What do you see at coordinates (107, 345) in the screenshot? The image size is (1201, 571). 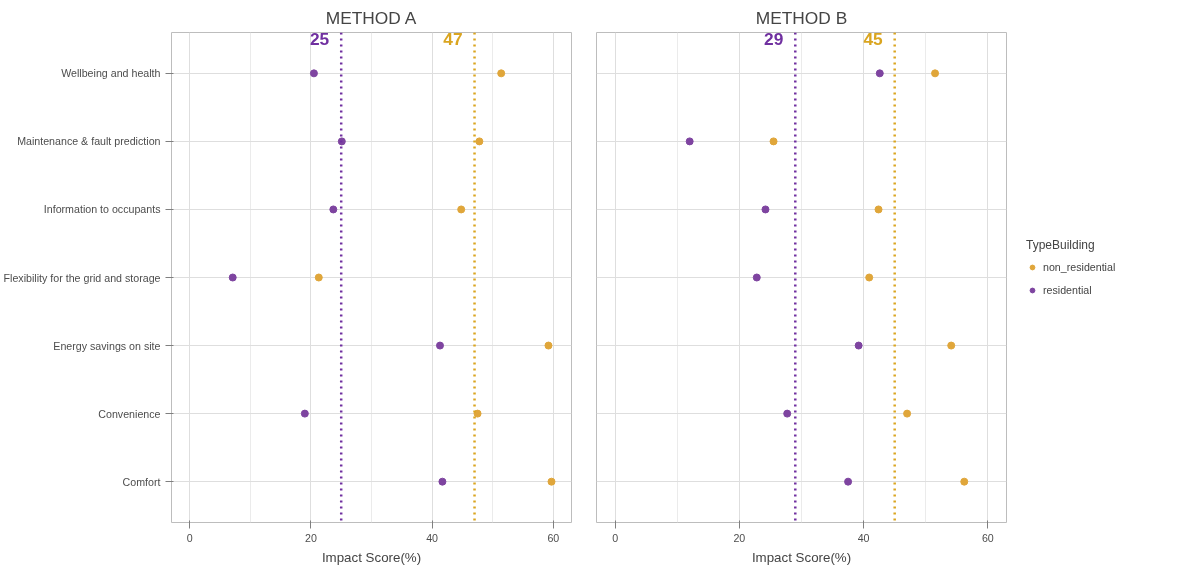 I see `y-tick-label: Energy savings on site` at bounding box center [107, 345].